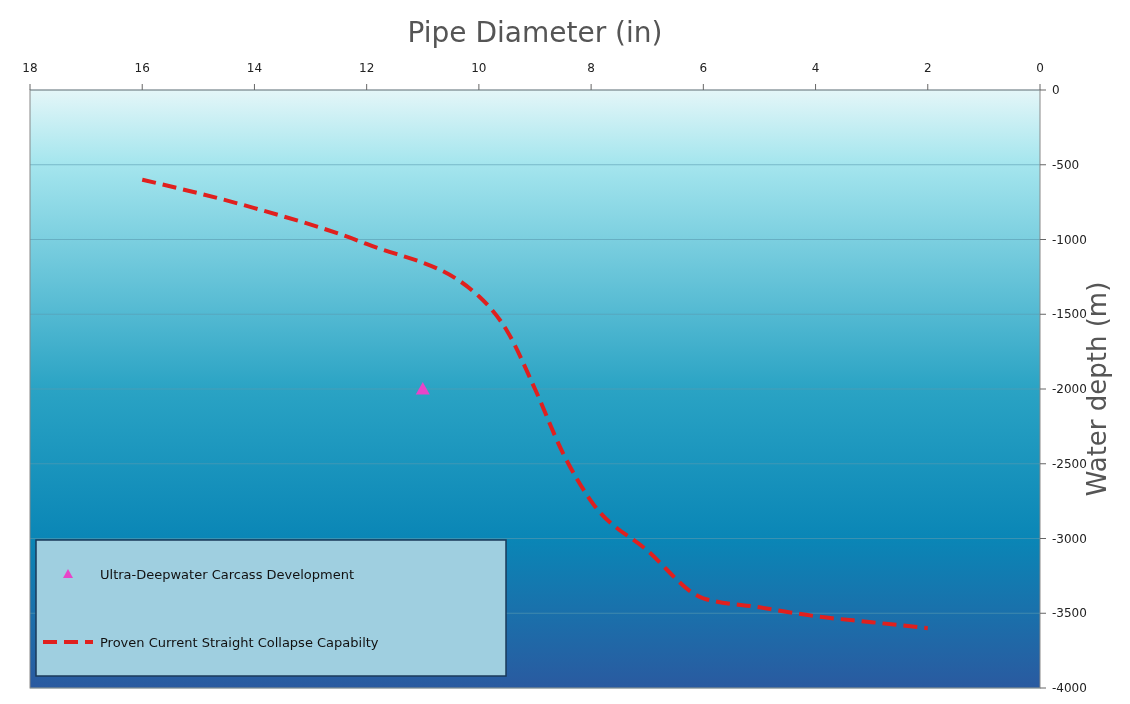 The image size is (1130, 704). What do you see at coordinates (239, 642) in the screenshot?
I see `legend-label: Proven Current Straight Collapse Capabilty` at bounding box center [239, 642].